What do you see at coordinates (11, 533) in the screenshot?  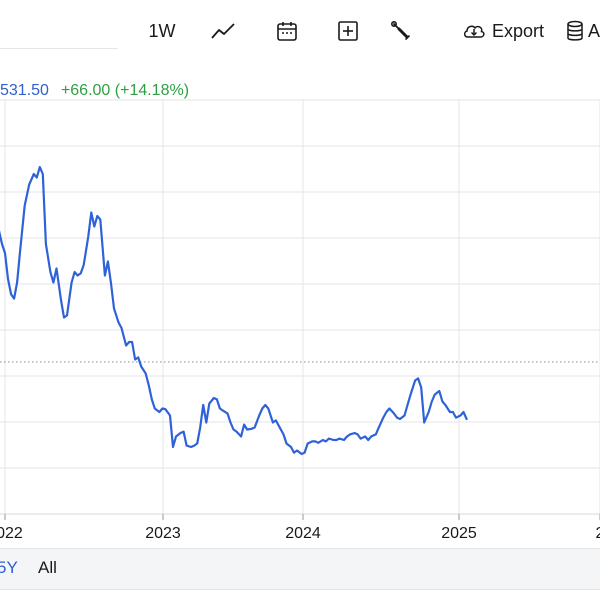 I see `x-tick-label: 2022` at bounding box center [11, 533].